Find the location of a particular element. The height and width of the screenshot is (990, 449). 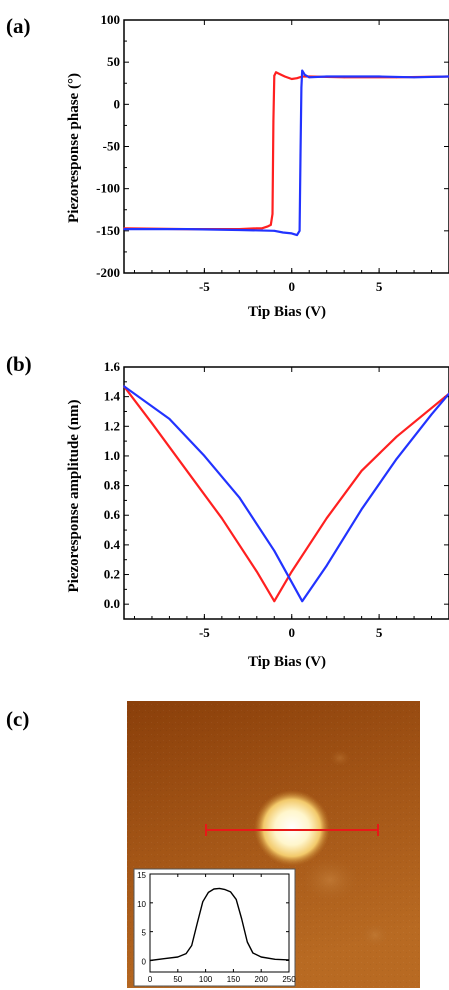

afm-bright-domain is located at coordinates (292, 828).